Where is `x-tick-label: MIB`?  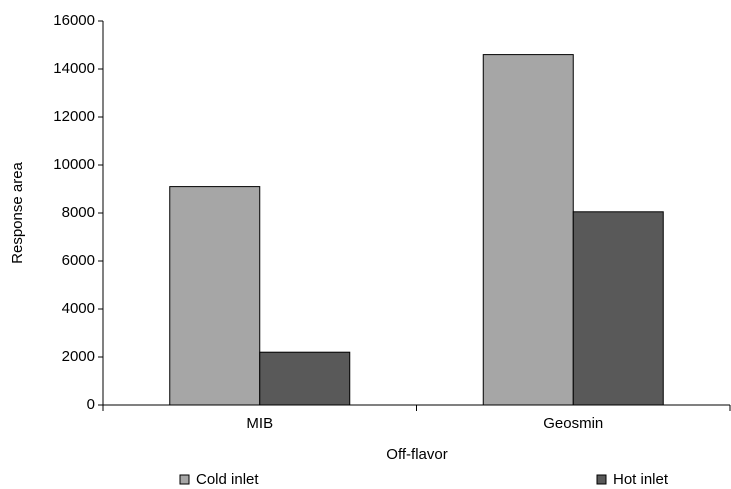
x-tick-label: MIB is located at coordinates (259, 423).